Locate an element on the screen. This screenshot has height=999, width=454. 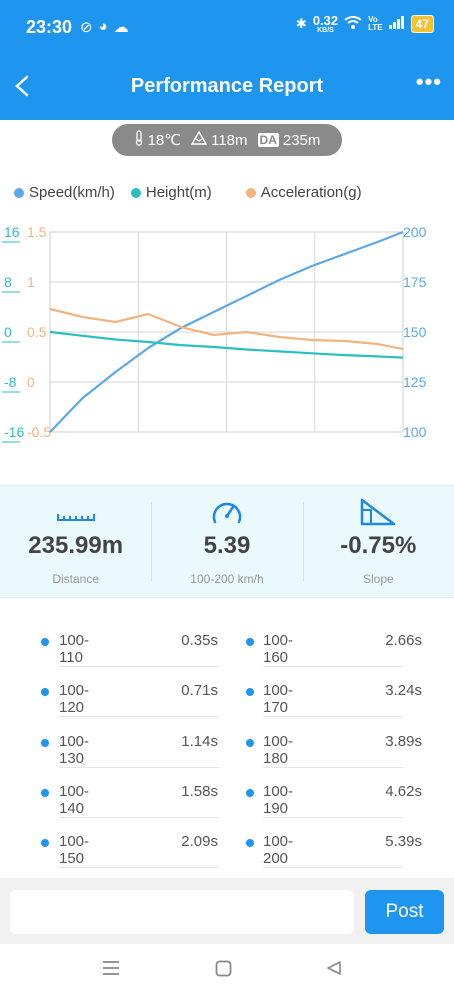
legend-speed-label: Speed(km/h) is located at coordinates (72, 192).